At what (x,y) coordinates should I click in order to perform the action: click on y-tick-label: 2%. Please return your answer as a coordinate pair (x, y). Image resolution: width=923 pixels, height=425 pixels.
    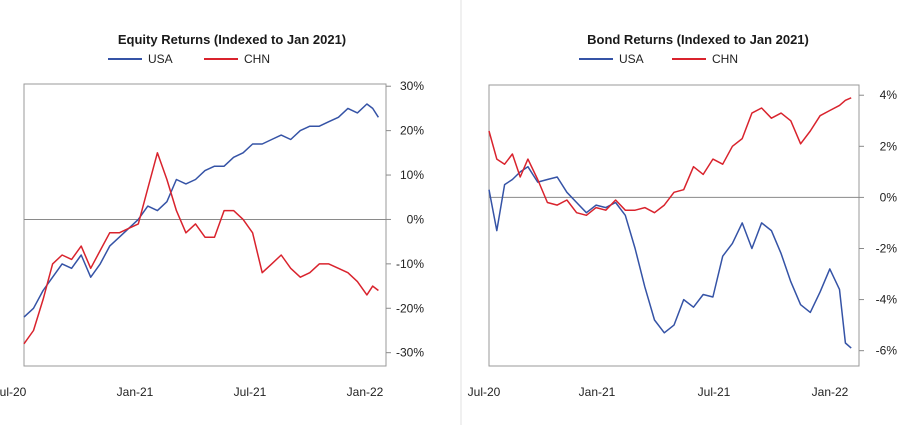
    Looking at the image, I should click on (889, 146).